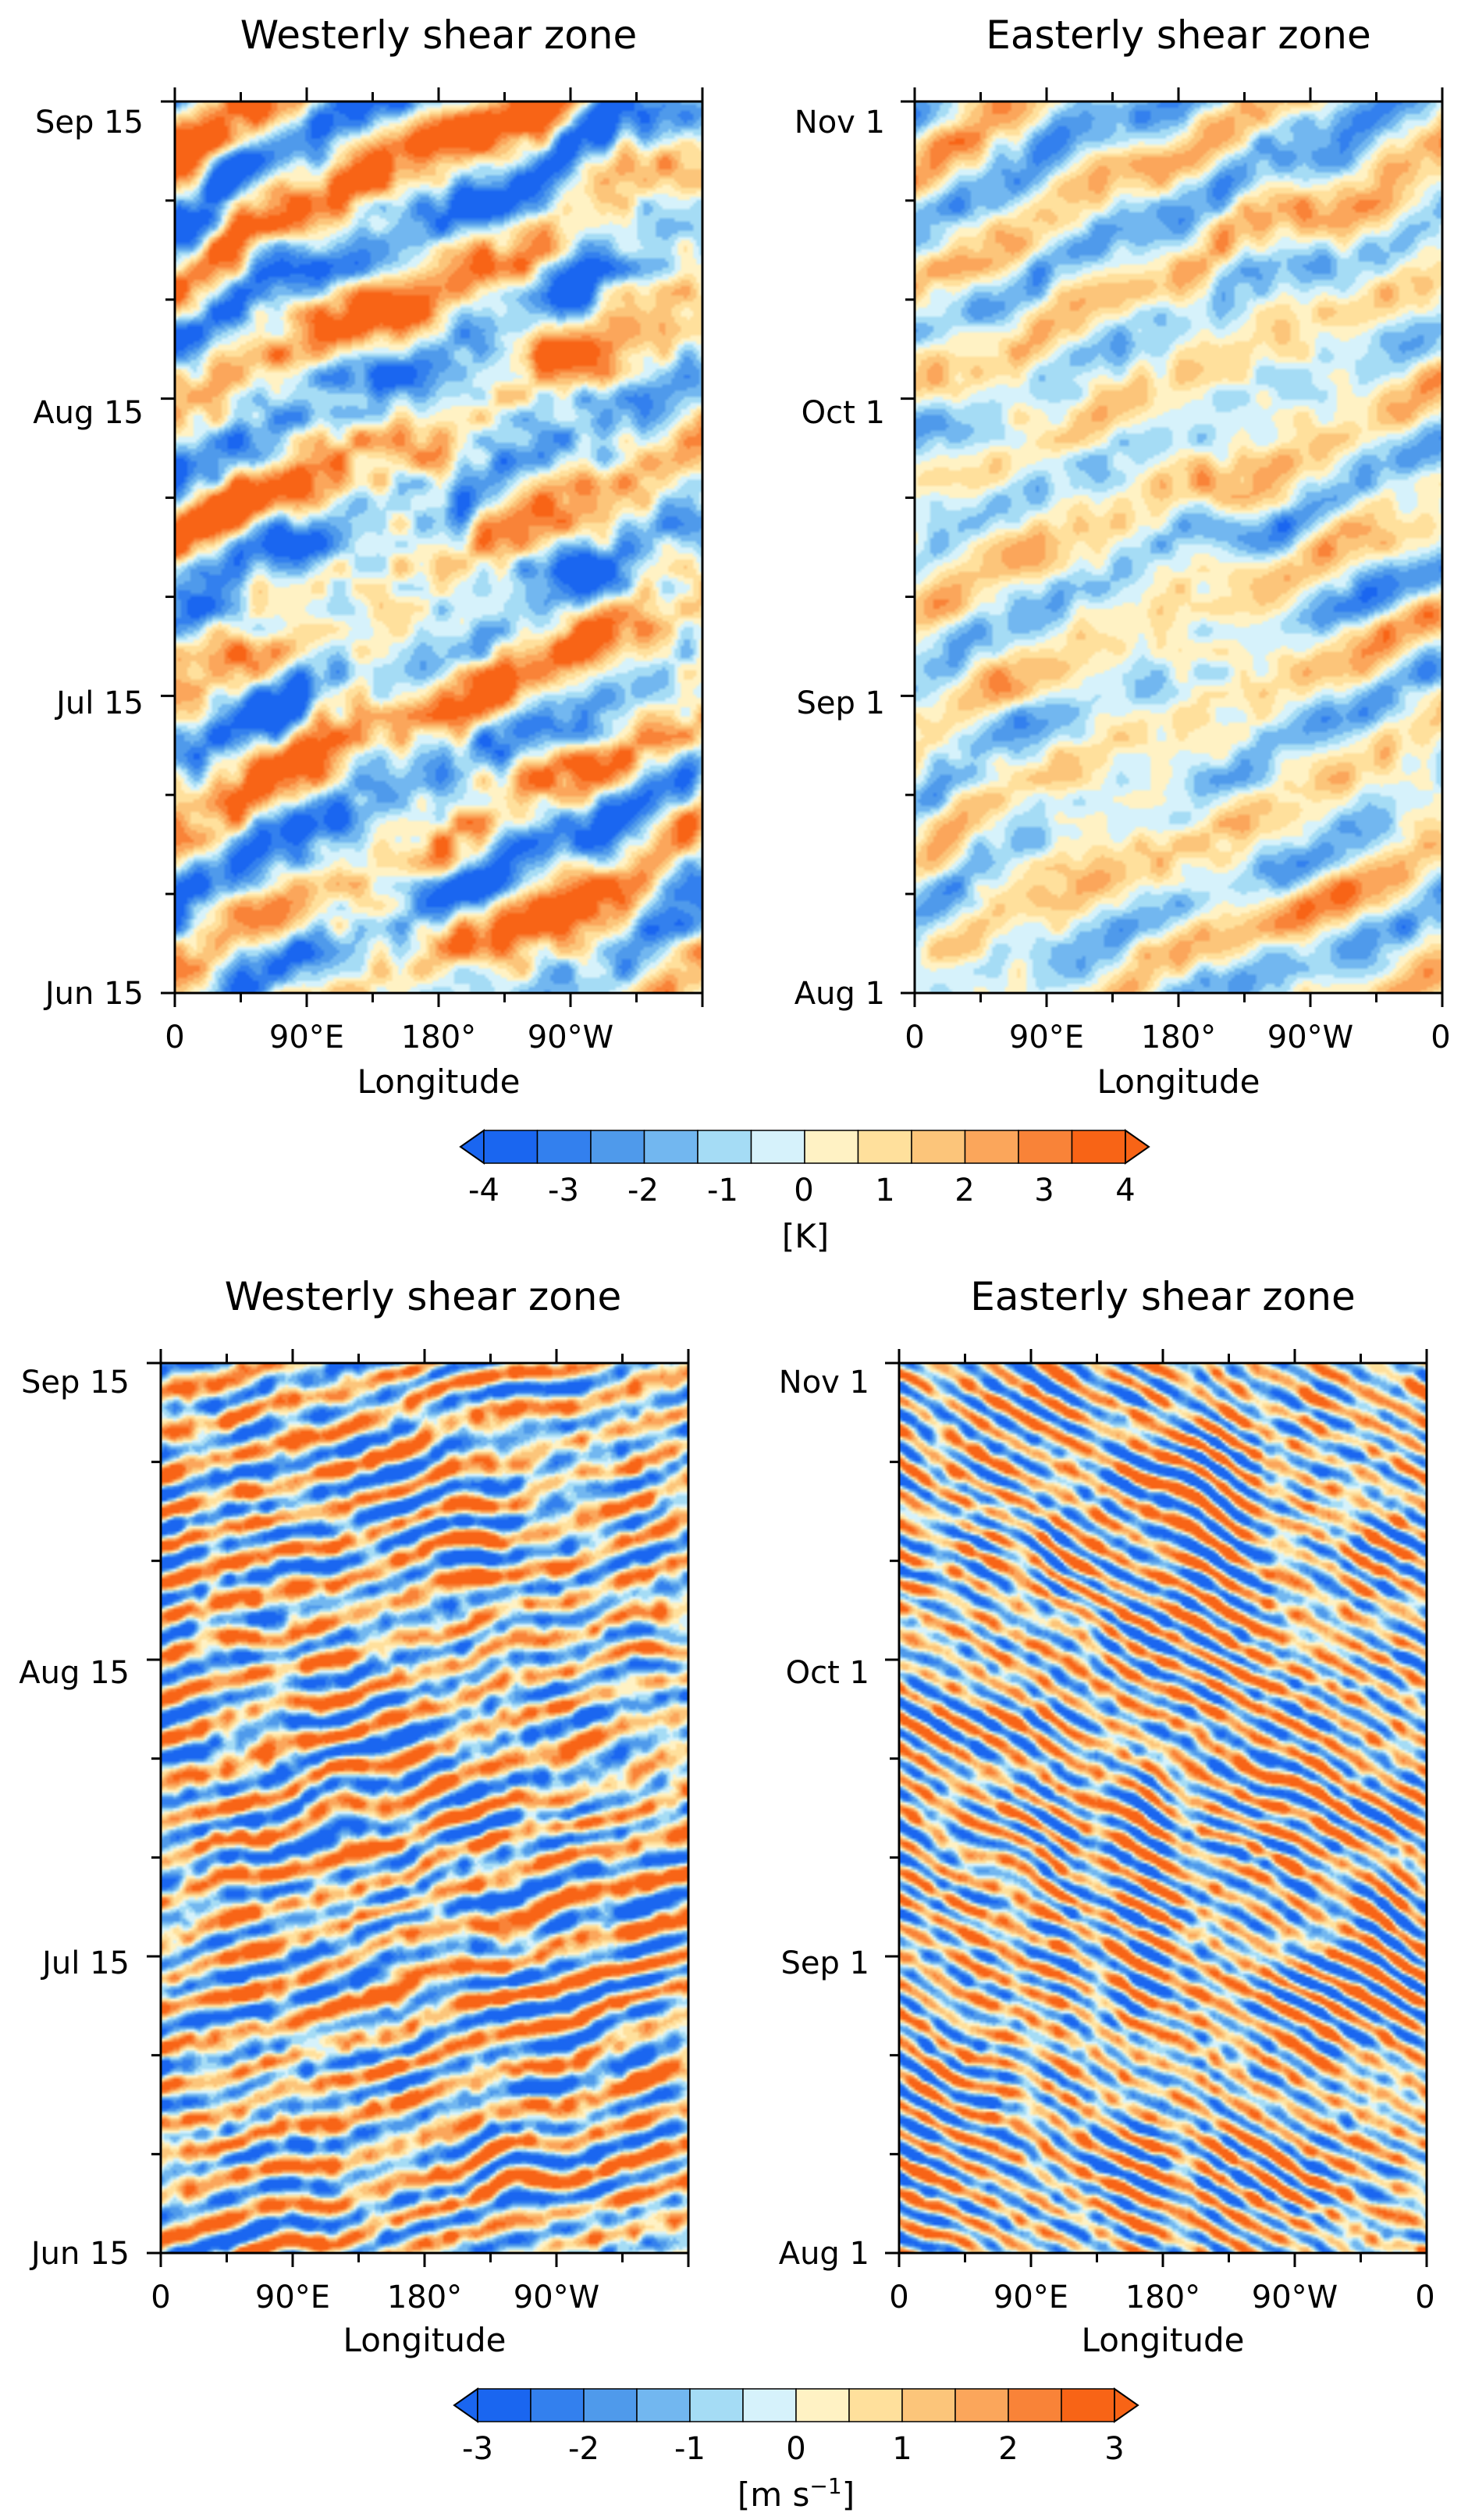 This screenshot has width=1461, height=2520. I want to click on colorbar-label: [K], so click(805, 1236).